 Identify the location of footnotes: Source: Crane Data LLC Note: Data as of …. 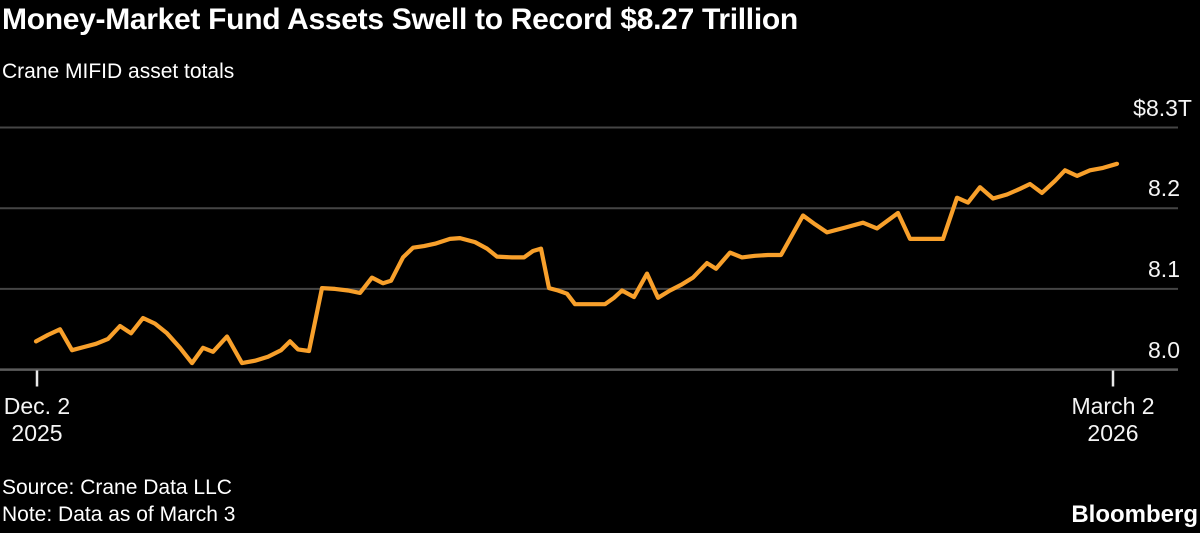
(118, 501).